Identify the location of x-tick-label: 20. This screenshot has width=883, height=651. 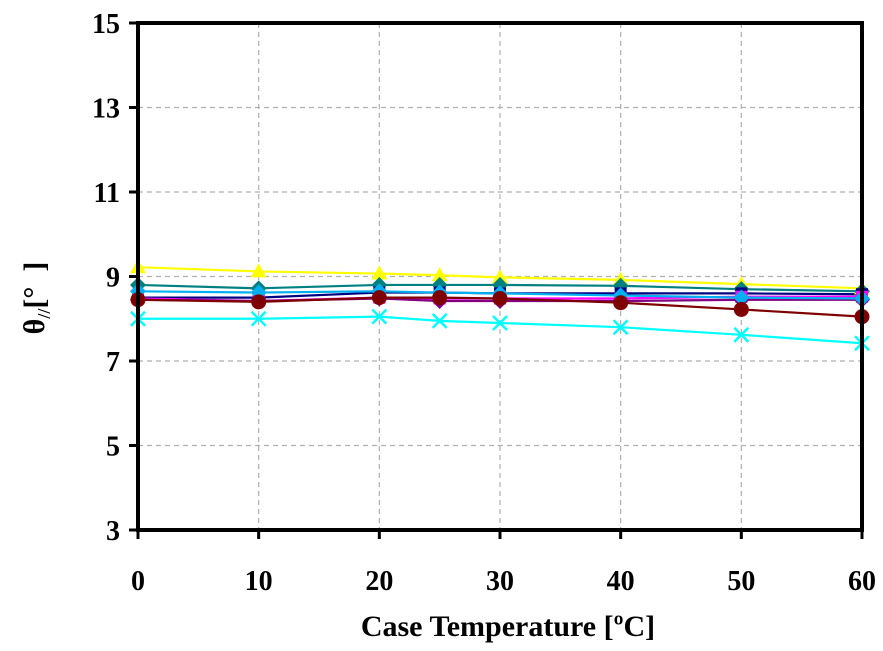
(379, 581).